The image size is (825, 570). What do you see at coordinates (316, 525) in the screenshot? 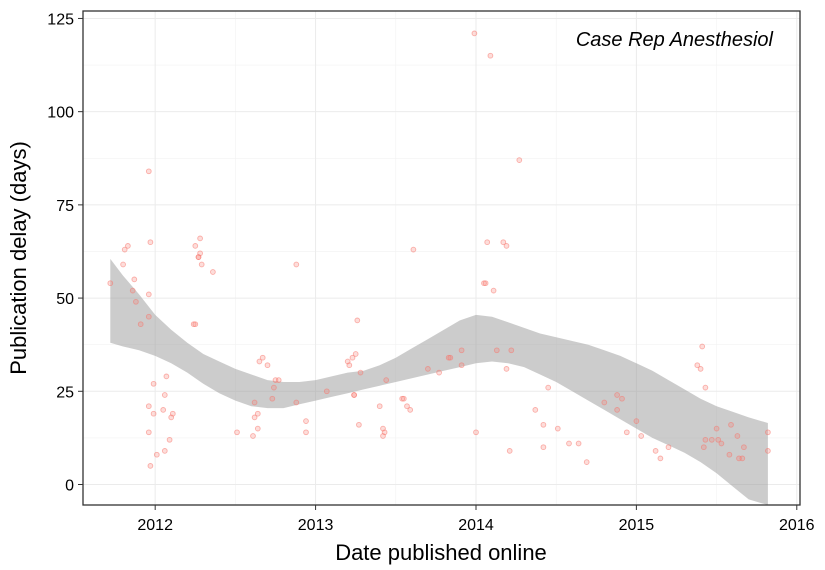
I see `x-tick-label: 2013` at bounding box center [316, 525].